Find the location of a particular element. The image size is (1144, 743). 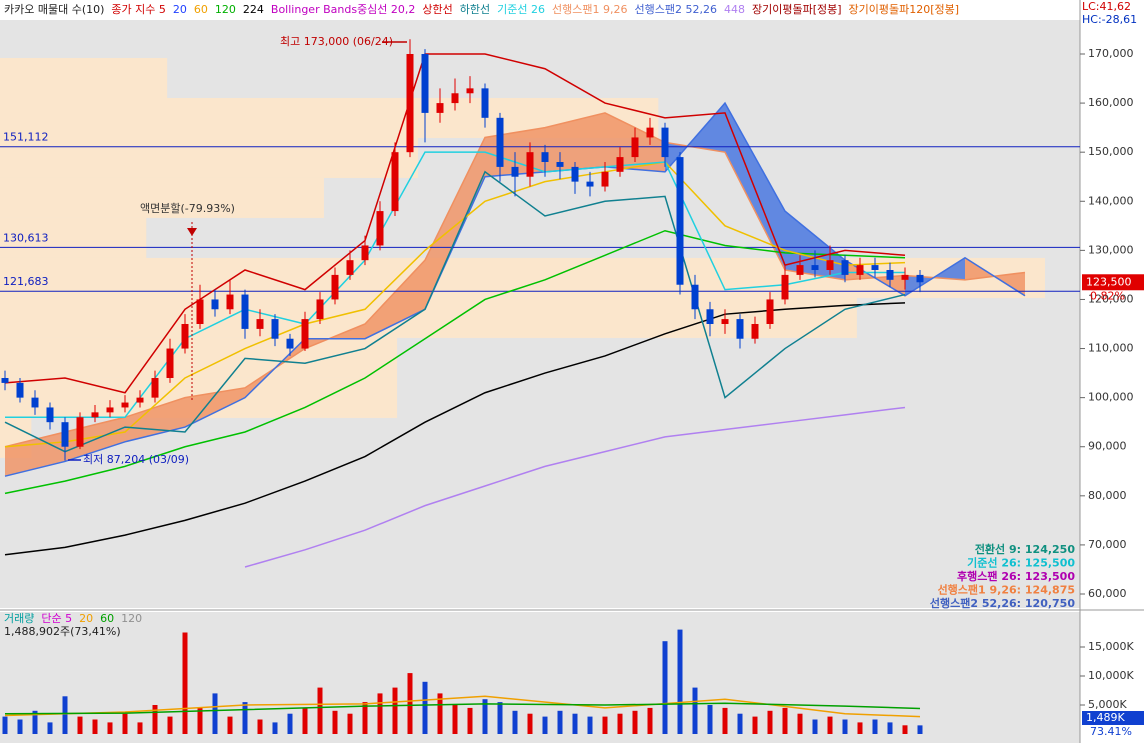

legend-item: 선행스팬2 52,26 is located at coordinates (676, 9).